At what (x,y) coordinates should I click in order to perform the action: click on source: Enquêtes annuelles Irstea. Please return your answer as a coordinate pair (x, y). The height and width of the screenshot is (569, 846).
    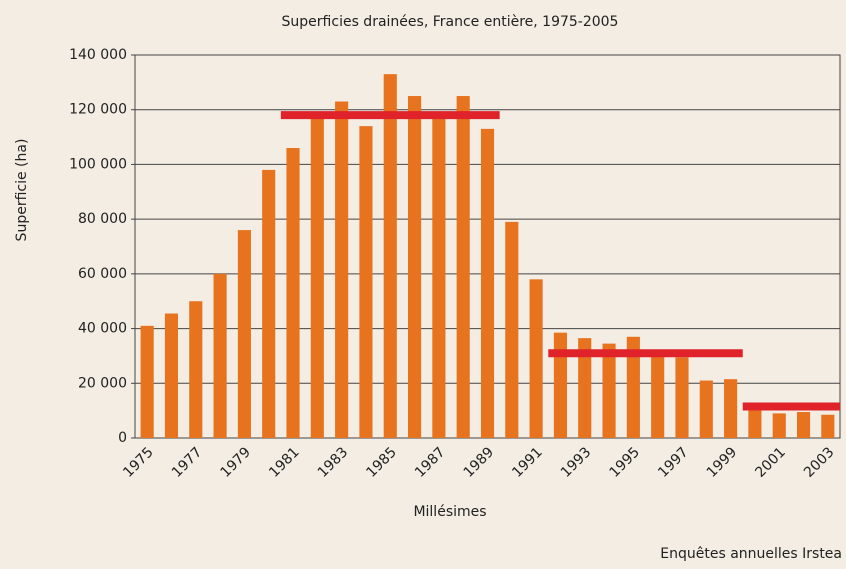
    Looking at the image, I should click on (751, 554).